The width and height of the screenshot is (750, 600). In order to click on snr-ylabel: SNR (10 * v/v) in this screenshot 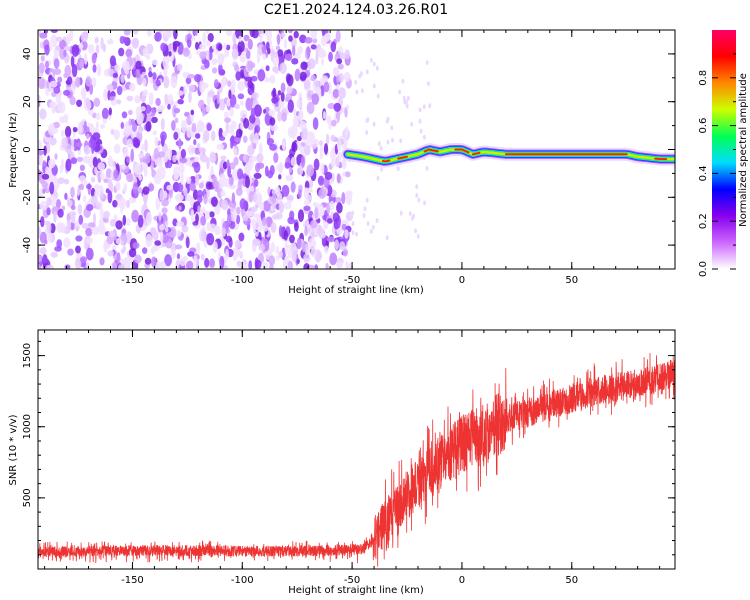, I will do `click(13, 449)`.